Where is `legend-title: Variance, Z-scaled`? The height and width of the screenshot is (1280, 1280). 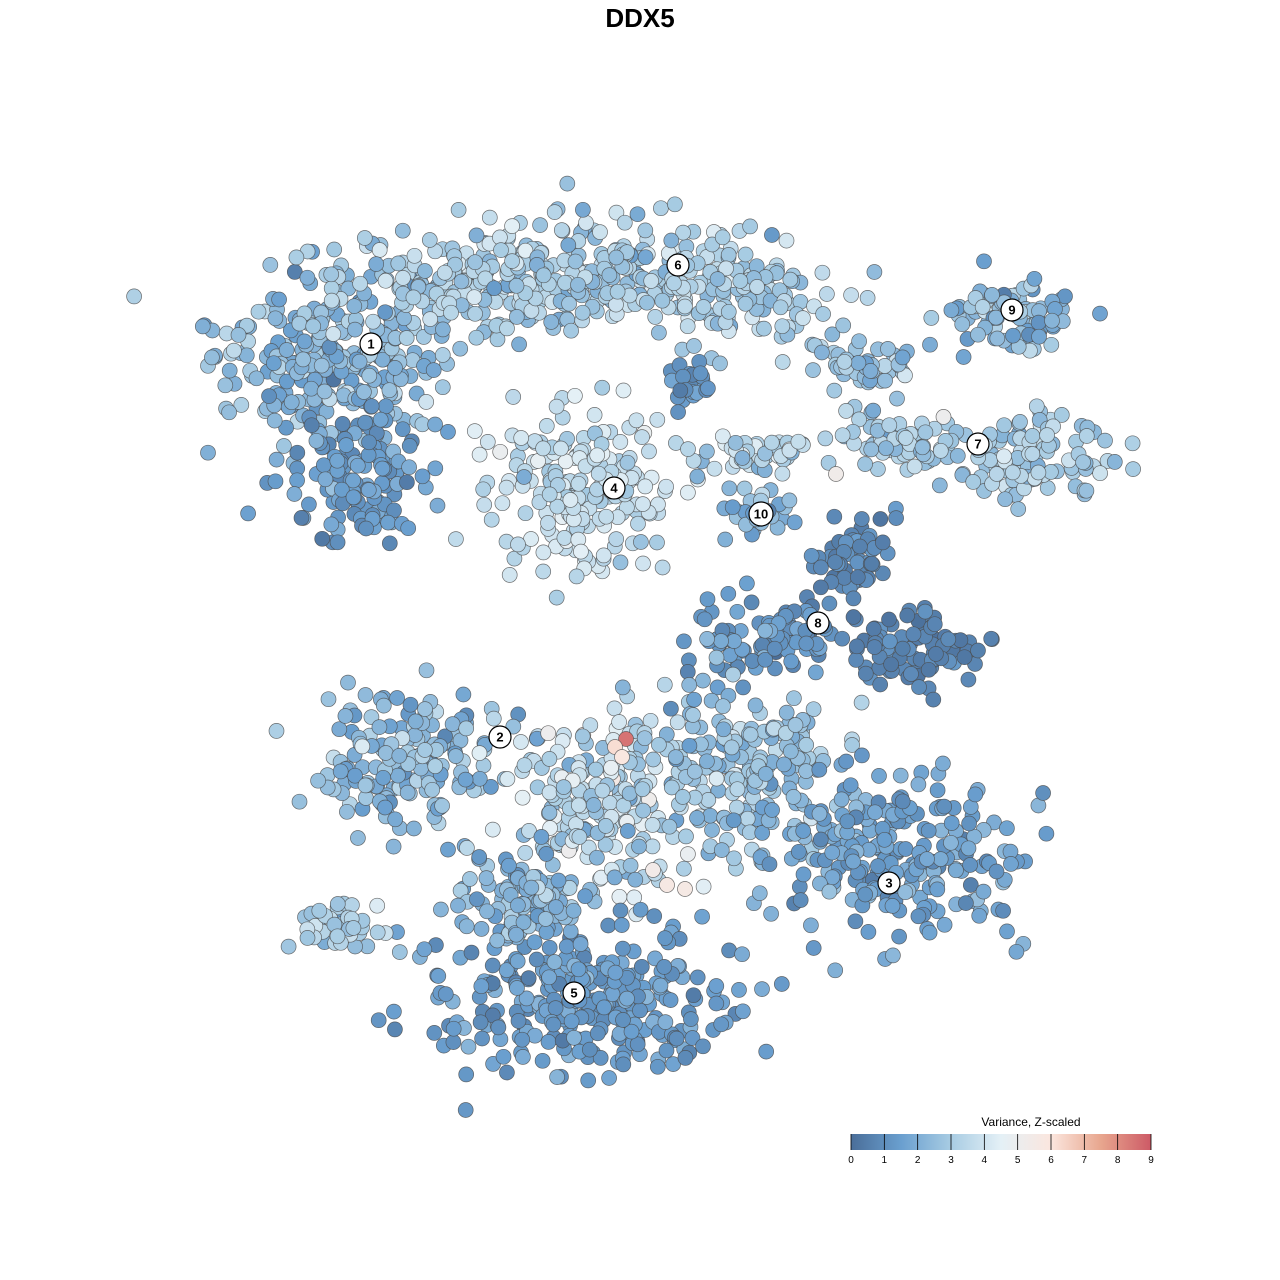
legend-title: Variance, Z-scaled is located at coordinates (1030, 1122).